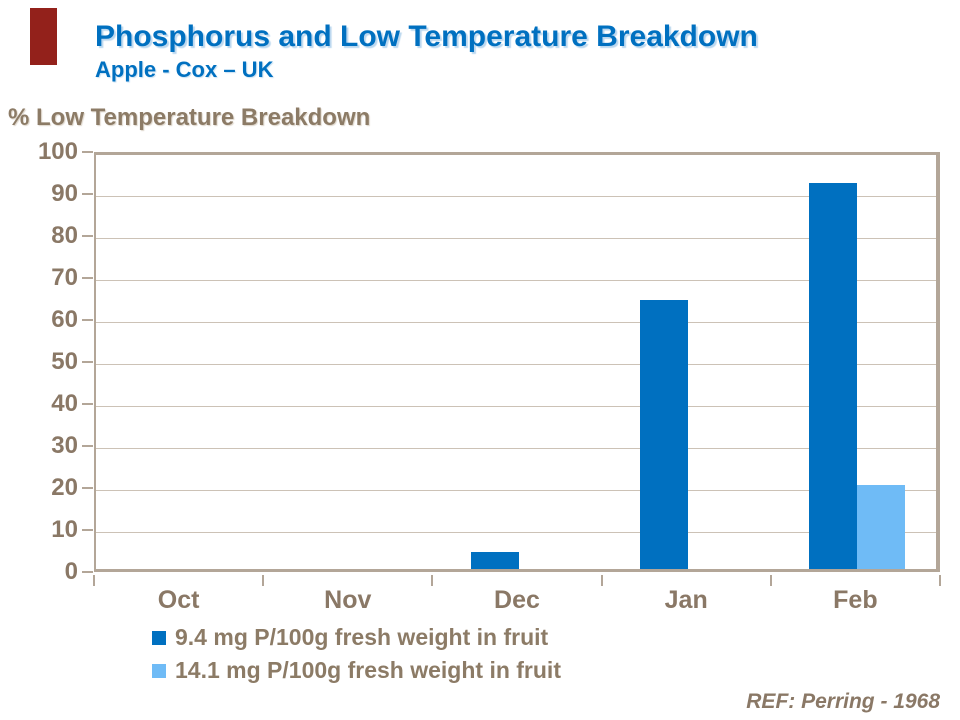  What do you see at coordinates (64, 361) in the screenshot?
I see `y-axis-label-50: 50` at bounding box center [64, 361].